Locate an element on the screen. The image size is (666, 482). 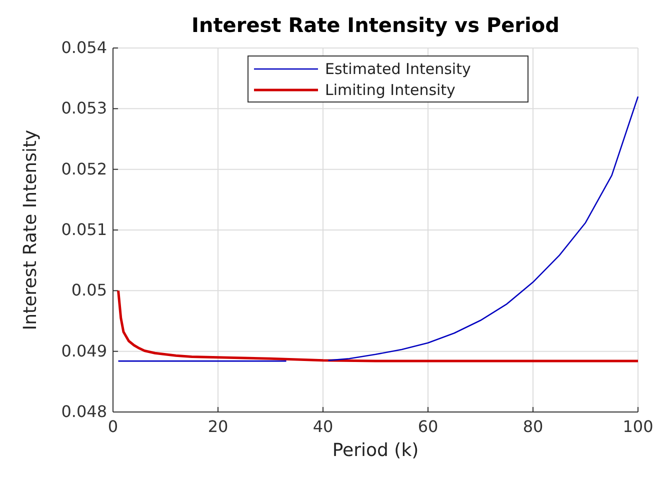
y-axis-title: Interest Rate Intensity is located at coordinates (30, 229).